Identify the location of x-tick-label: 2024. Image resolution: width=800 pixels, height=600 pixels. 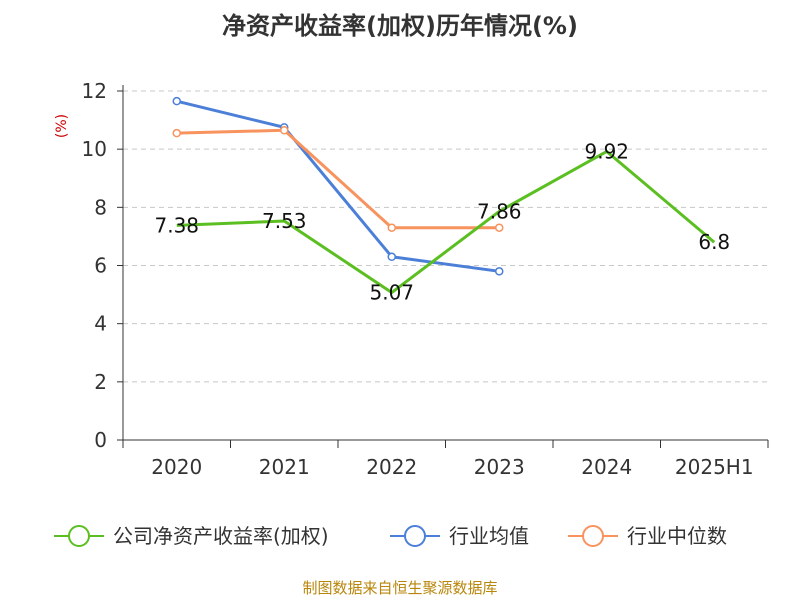
(606, 467).